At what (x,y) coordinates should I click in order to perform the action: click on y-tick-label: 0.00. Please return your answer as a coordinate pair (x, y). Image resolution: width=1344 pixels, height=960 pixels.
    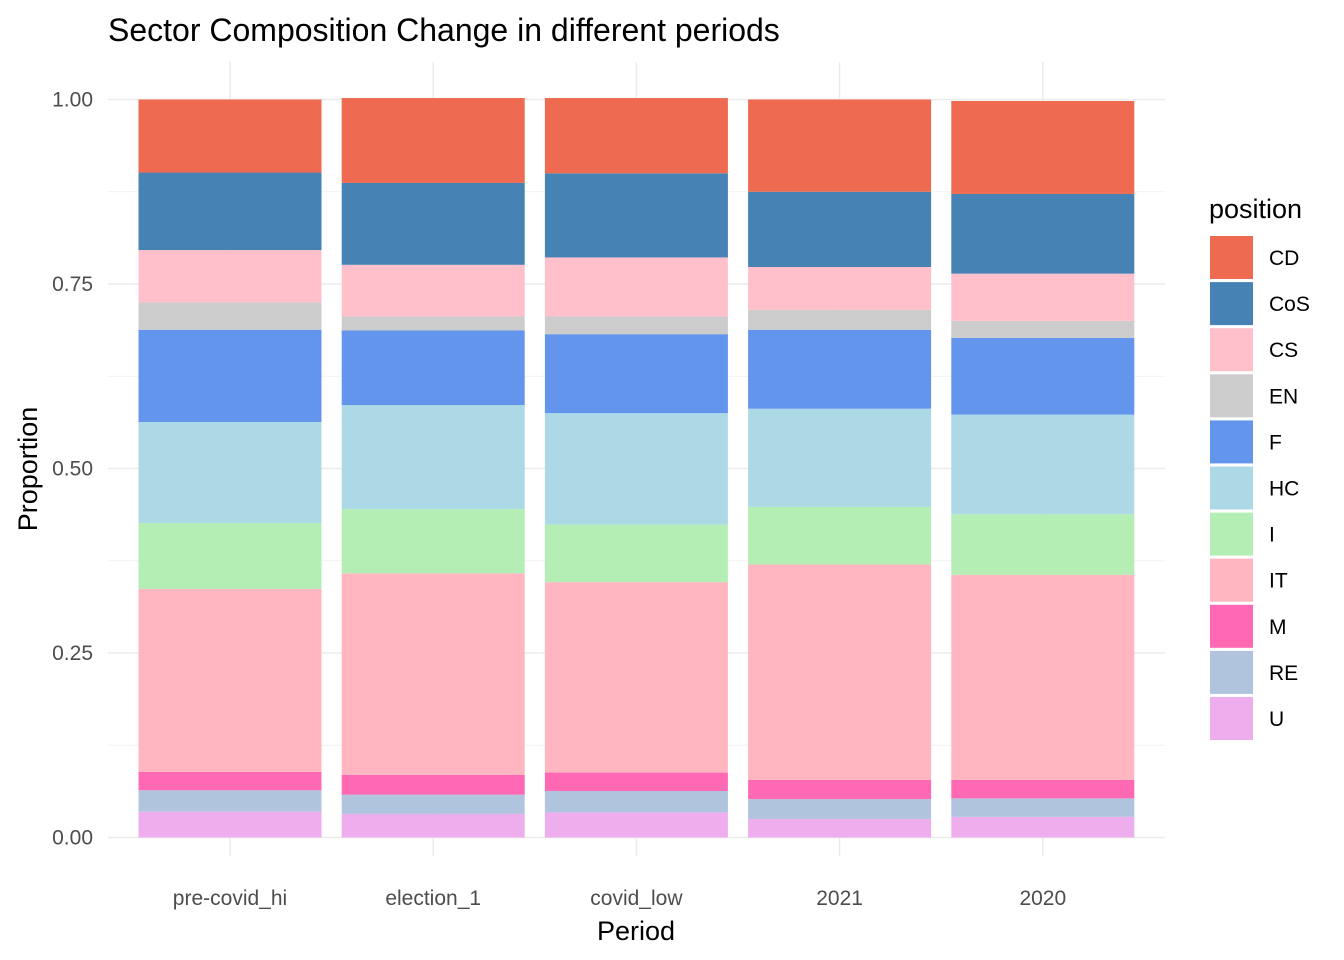
    Looking at the image, I should click on (72, 838).